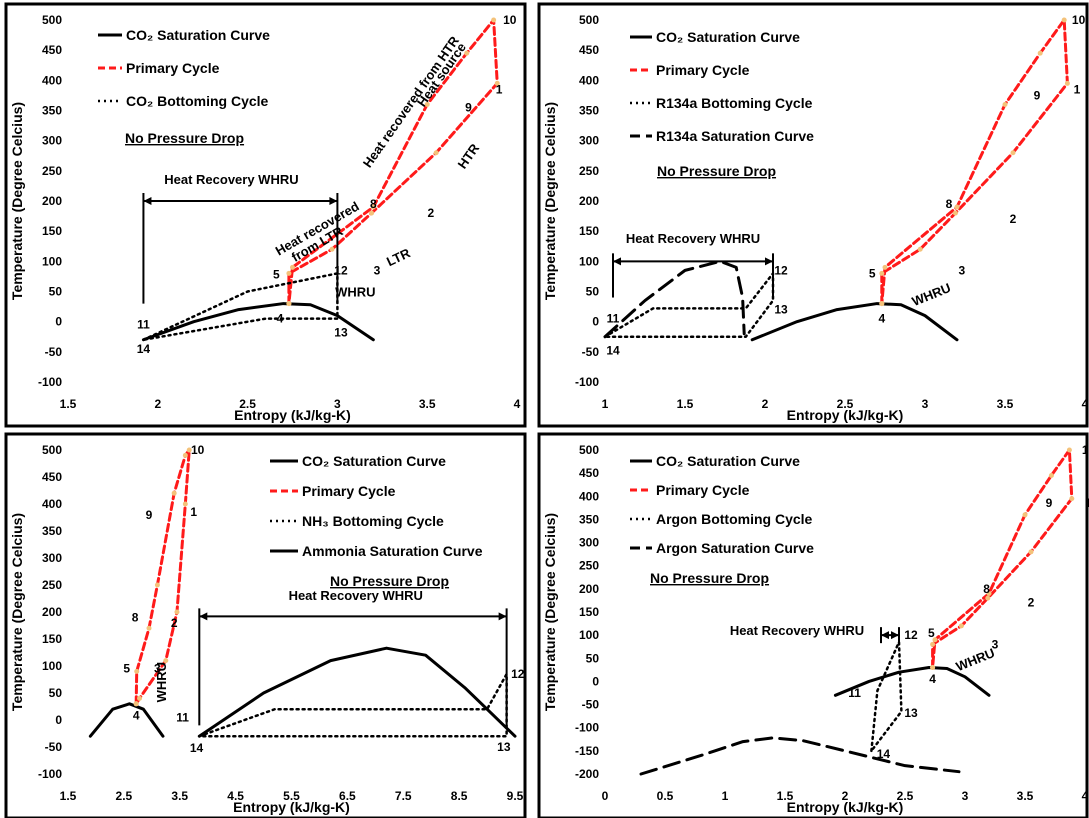 Image resolution: width=1089 pixels, height=818 pixels. What do you see at coordinates (591, 705) in the screenshot?
I see `y-tick-label: -50` at bounding box center [591, 705].